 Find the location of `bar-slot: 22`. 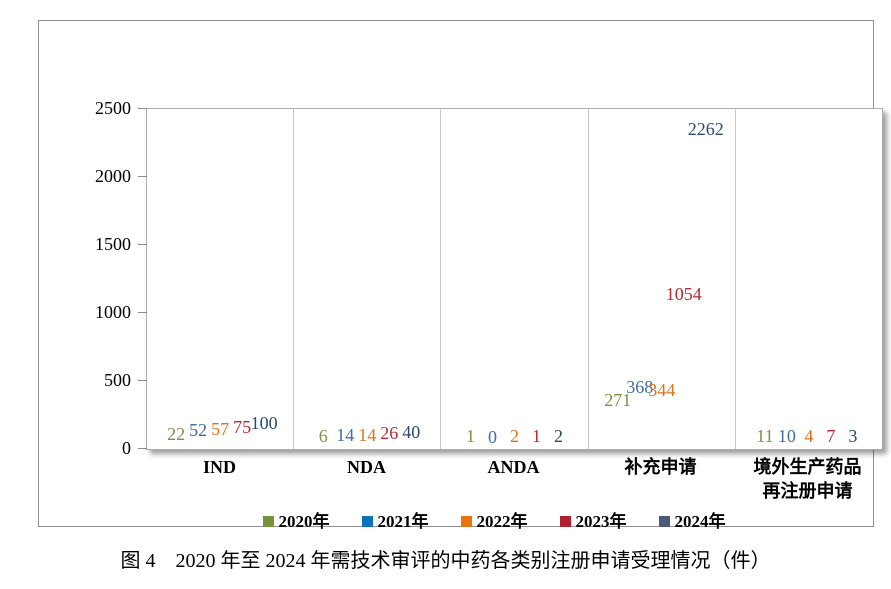

bar-slot: 22 is located at coordinates (176, 436).